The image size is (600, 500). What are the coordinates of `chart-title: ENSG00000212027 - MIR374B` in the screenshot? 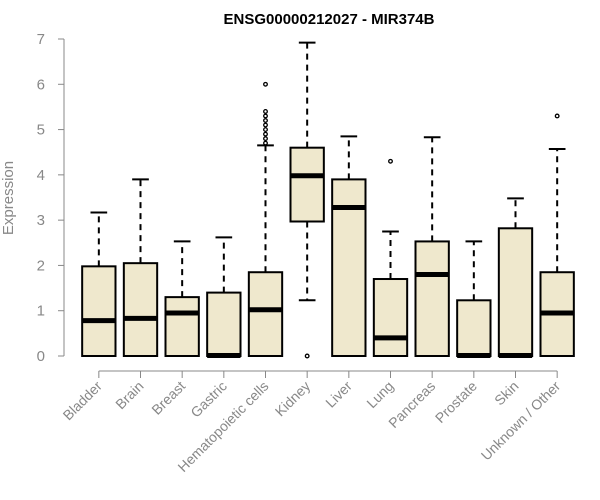 It's located at (329, 19).